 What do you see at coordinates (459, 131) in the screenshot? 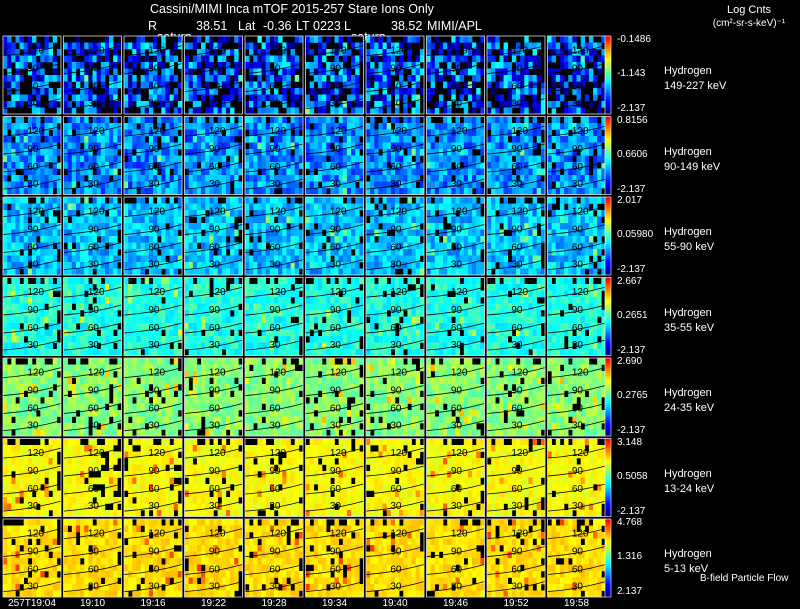
I see `contour-label: 120` at bounding box center [459, 131].